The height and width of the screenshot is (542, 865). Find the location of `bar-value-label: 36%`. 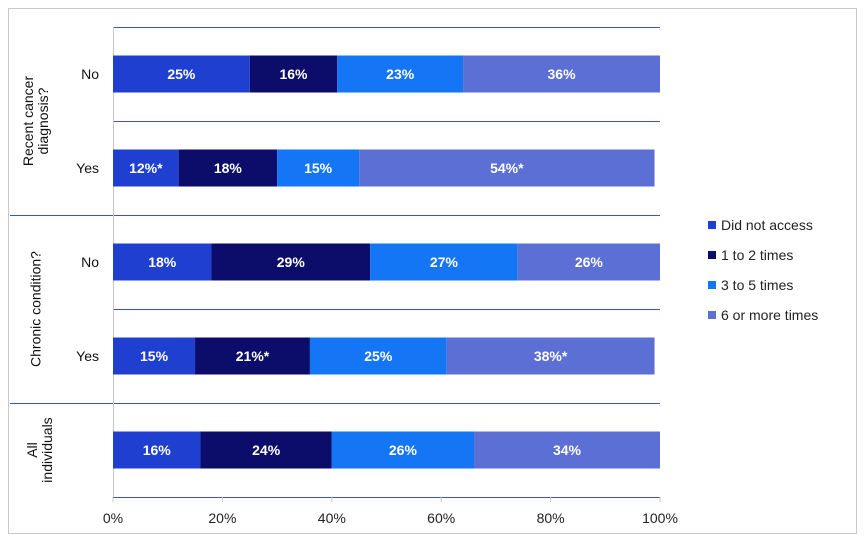

bar-value-label: 36% is located at coordinates (562, 74).